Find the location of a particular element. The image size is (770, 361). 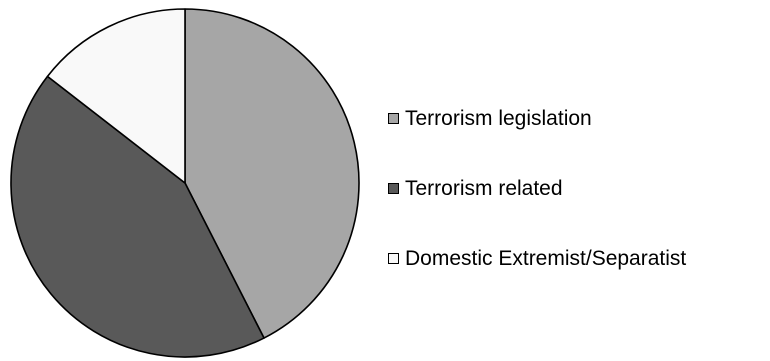

legend-swatch-terrorism-related is located at coordinates (393, 188).